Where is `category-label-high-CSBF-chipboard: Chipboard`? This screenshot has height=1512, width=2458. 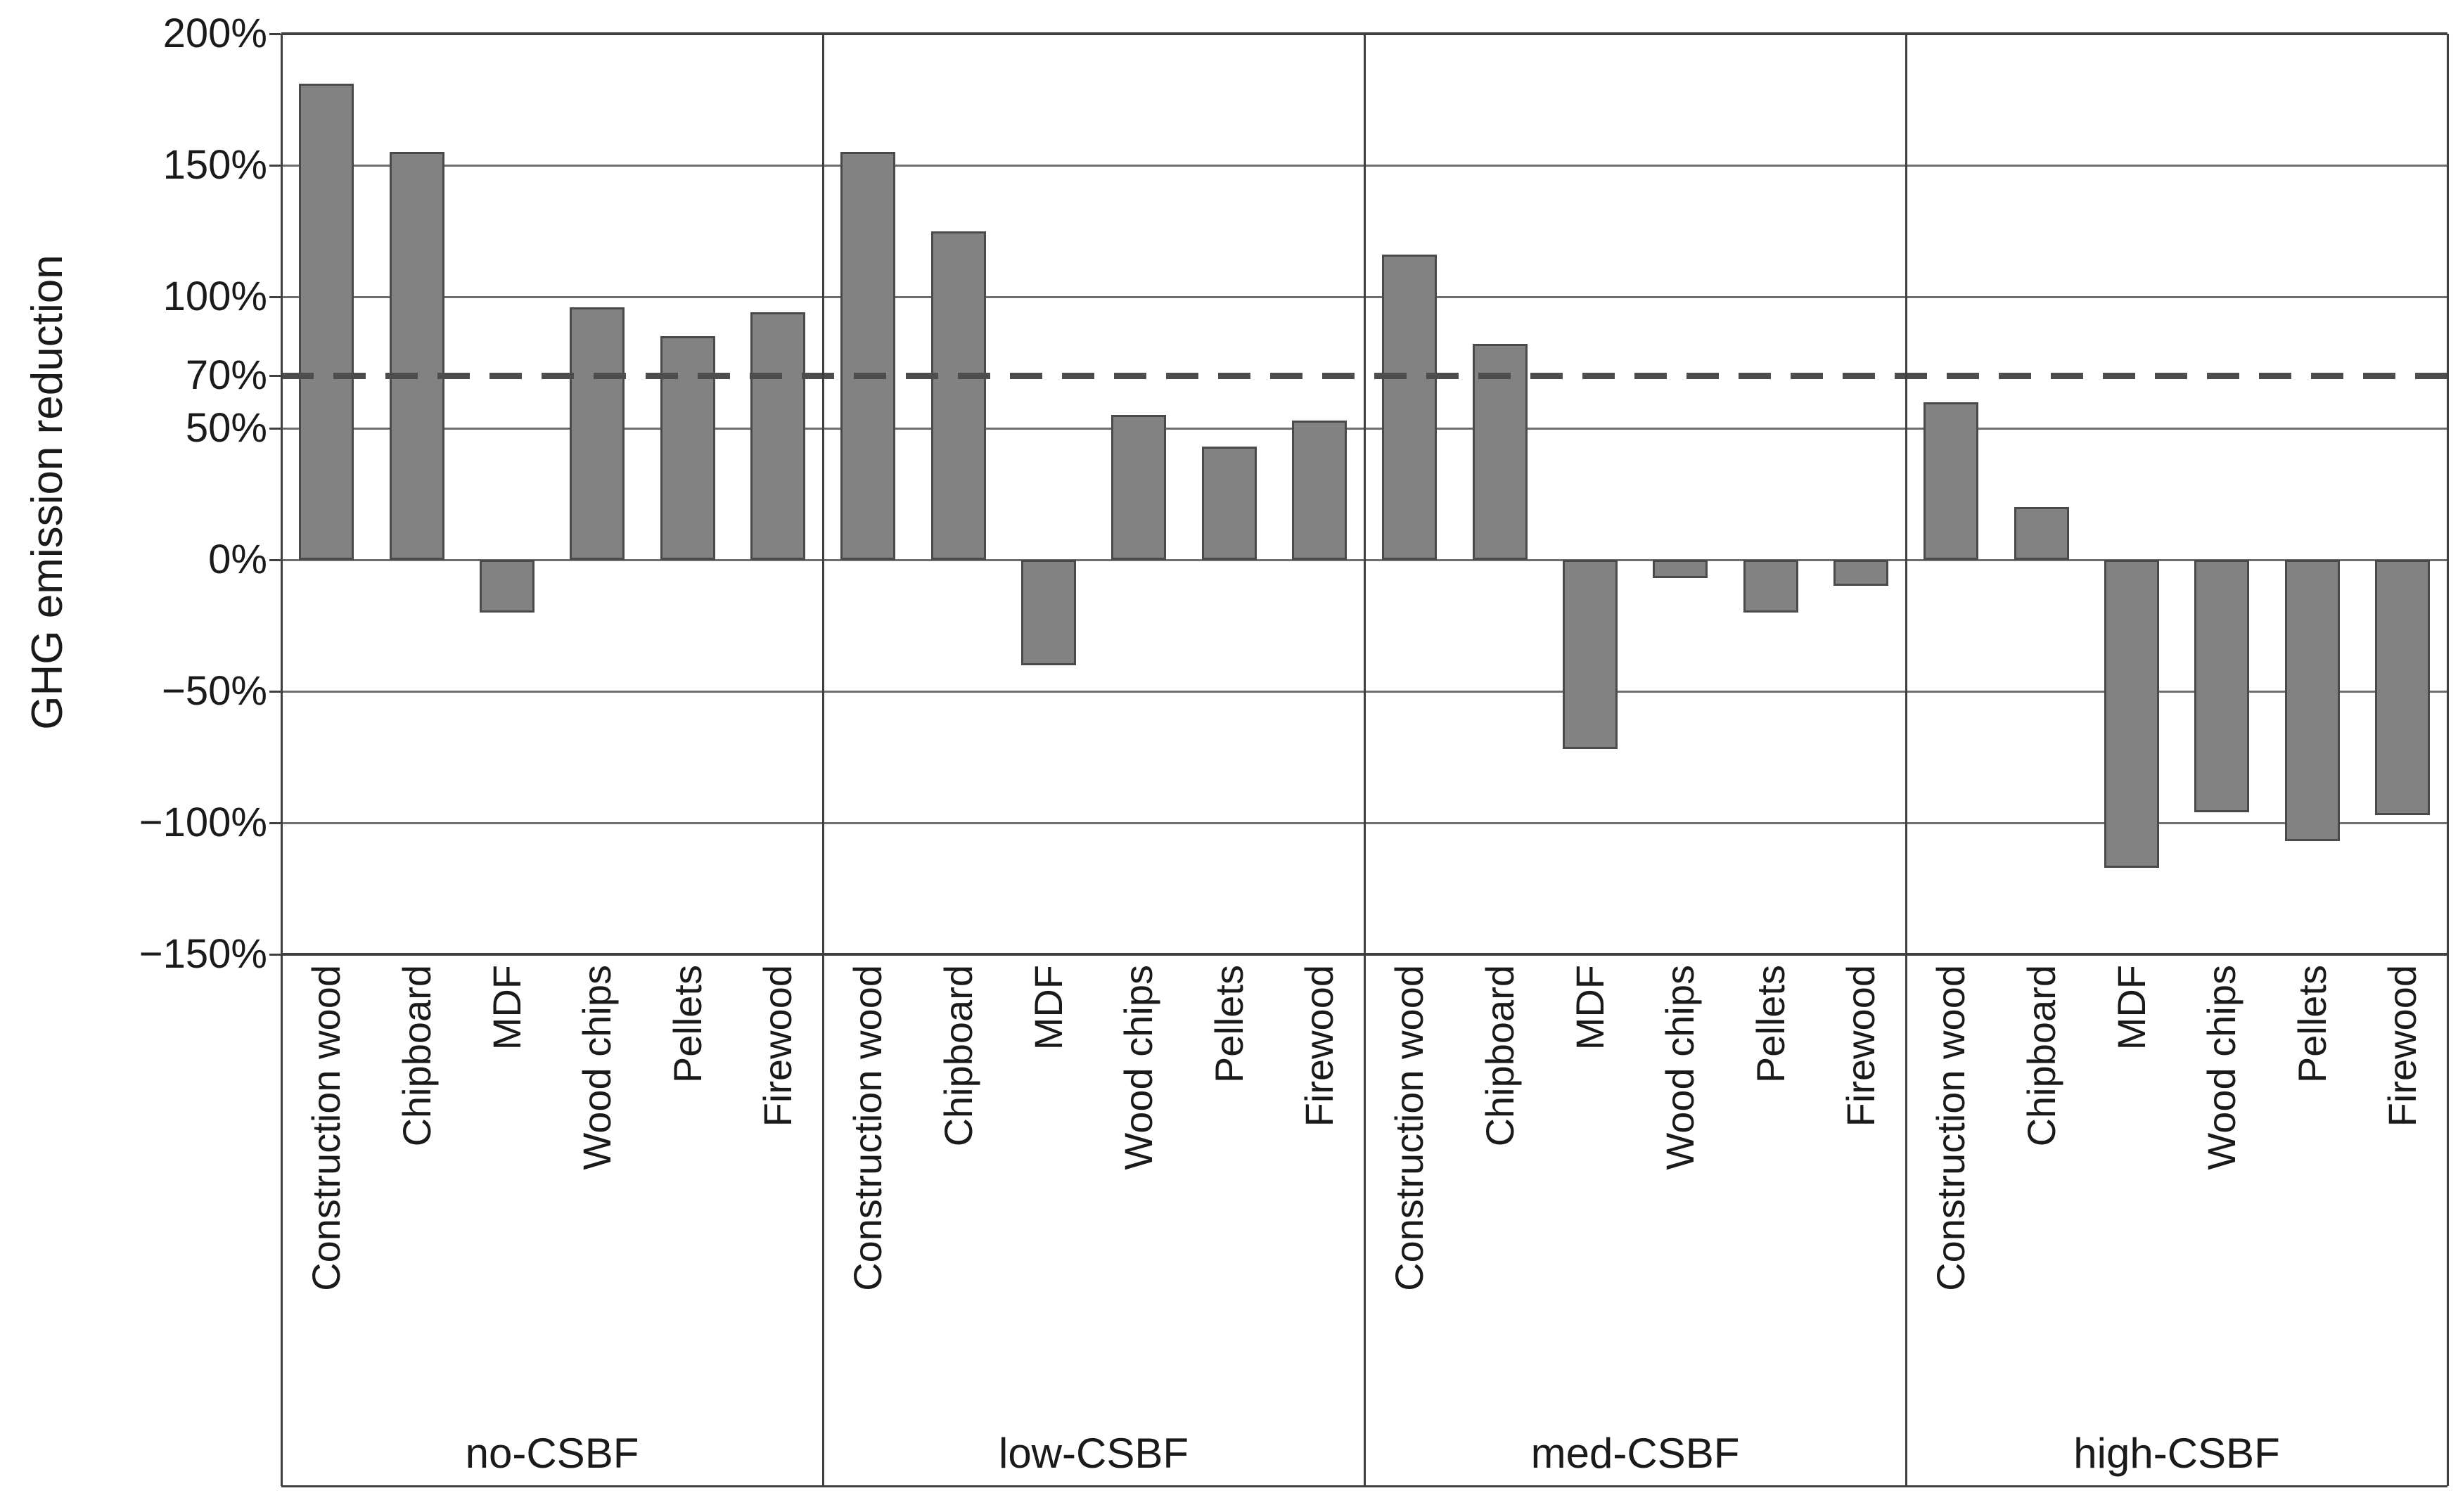
category-label-high-CSBF-chipboard: Chipboard is located at coordinates (2041, 1056).